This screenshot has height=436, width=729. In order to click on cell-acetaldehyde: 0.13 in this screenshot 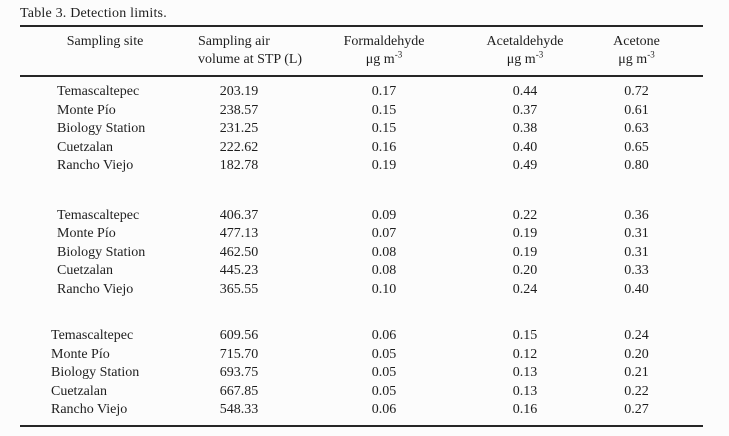, I will do `click(525, 372)`.